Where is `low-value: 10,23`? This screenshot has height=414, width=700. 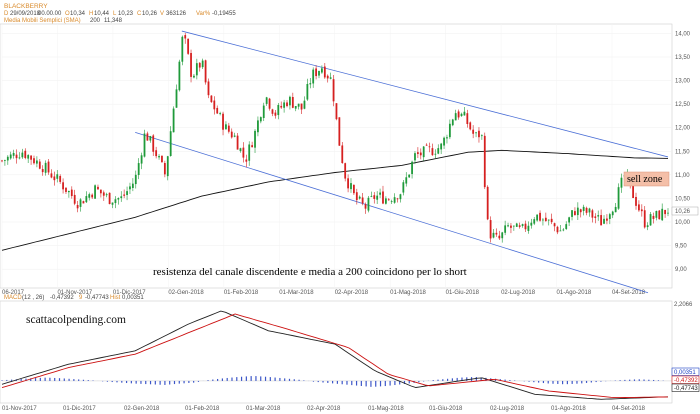
low-value: 10,23 is located at coordinates (126, 14).